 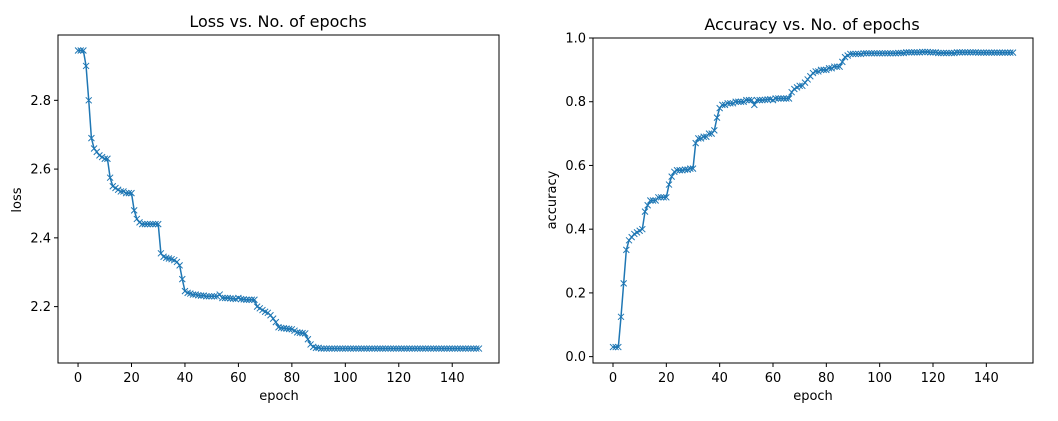 What do you see at coordinates (452, 378) in the screenshot?
I see `loss-x-tick-label: 140` at bounding box center [452, 378].